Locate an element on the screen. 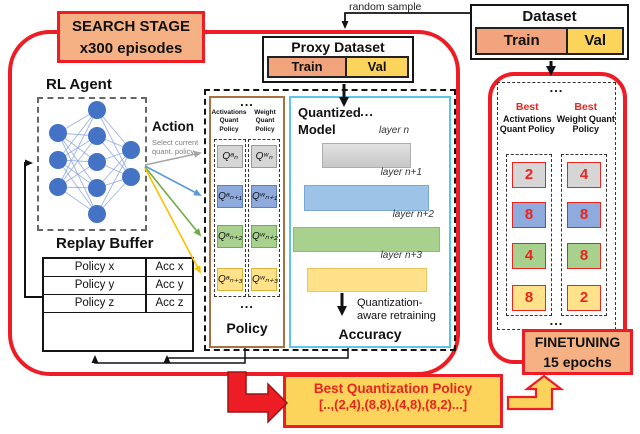 Image resolution: width=640 pixels, height=434 pixels. policy-footer-label: Policy is located at coordinates (247, 328).